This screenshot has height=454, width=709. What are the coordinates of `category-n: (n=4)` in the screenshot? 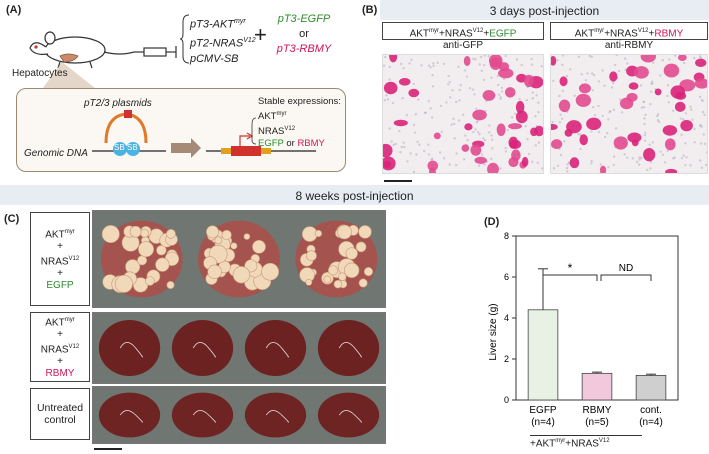 It's located at (543, 422).